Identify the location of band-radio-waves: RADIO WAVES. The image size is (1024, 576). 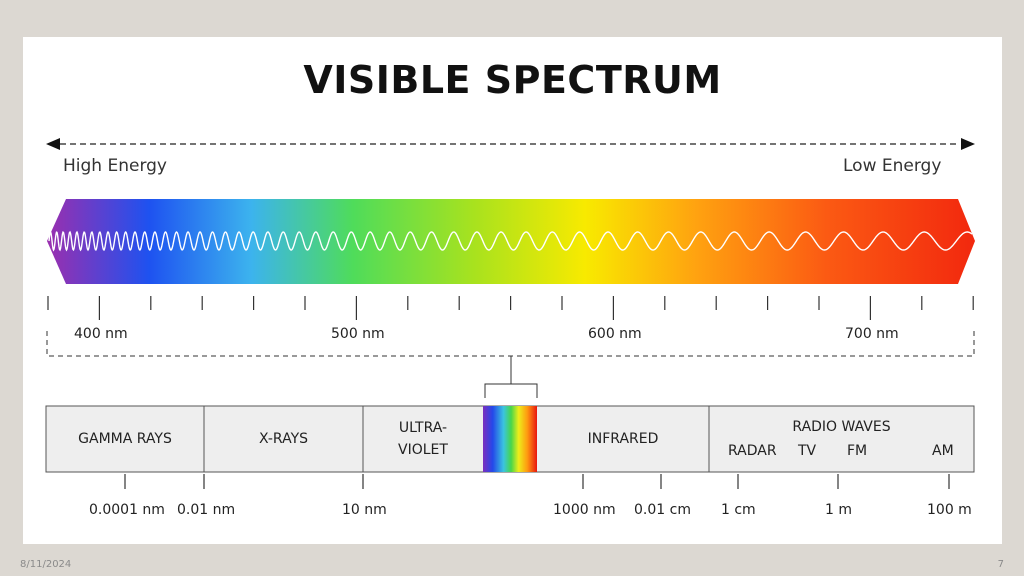
(841, 427).